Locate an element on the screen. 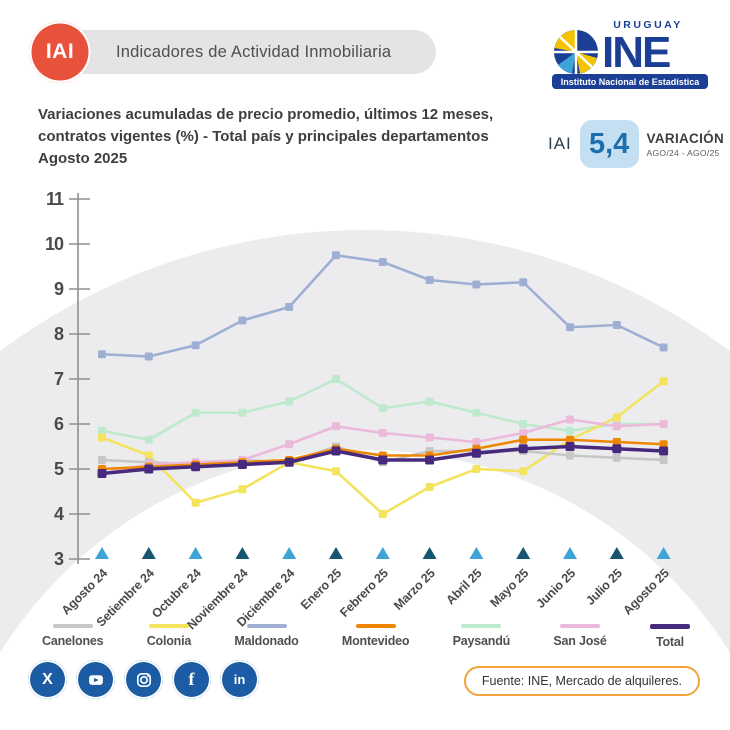  legend-label: Paysandú is located at coordinates (481, 641).